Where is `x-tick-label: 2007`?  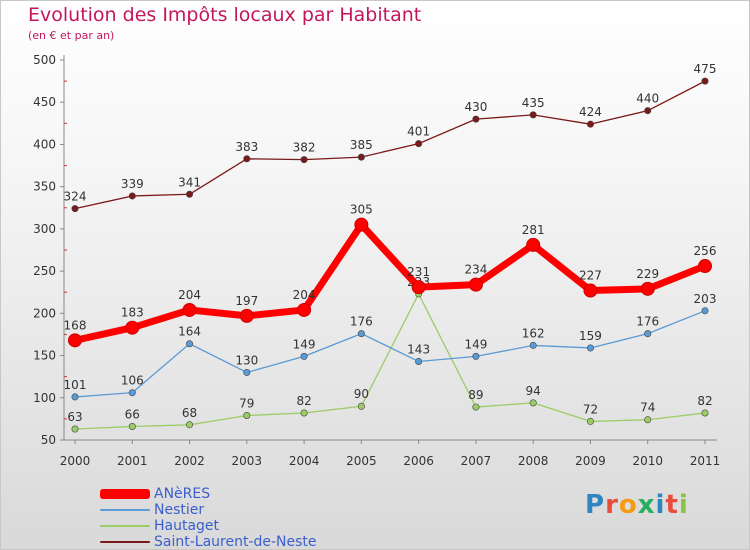
x-tick-label: 2007 is located at coordinates (476, 461).